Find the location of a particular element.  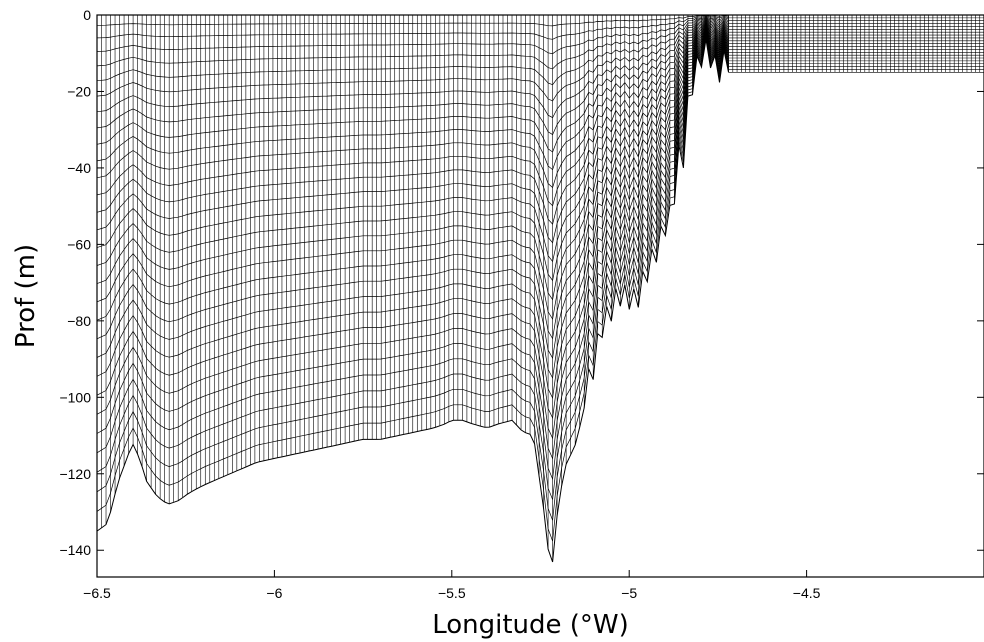

y-tick-label: −100 is located at coordinates (75, 397).